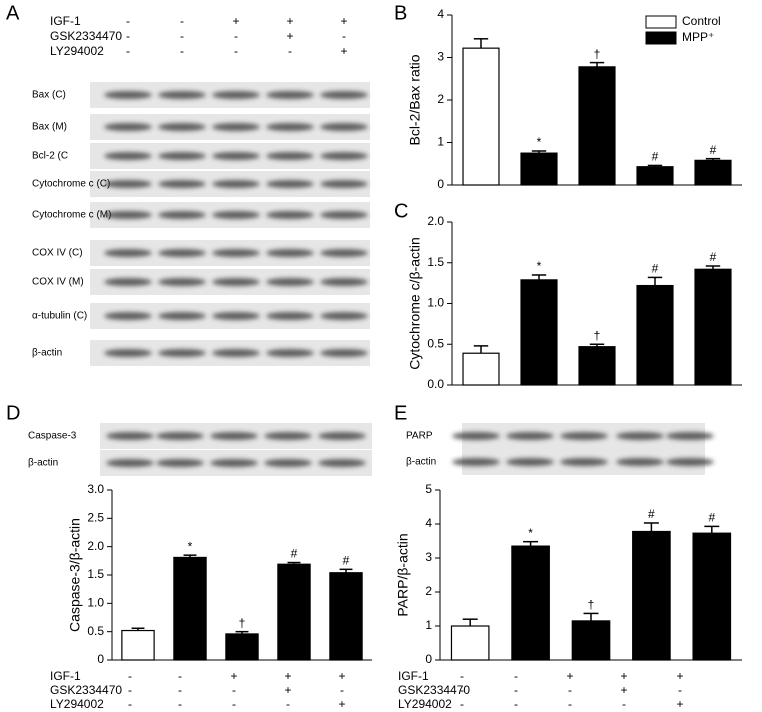  What do you see at coordinates (661, 22) in the screenshot?
I see `legend-swatch` at bounding box center [661, 22].